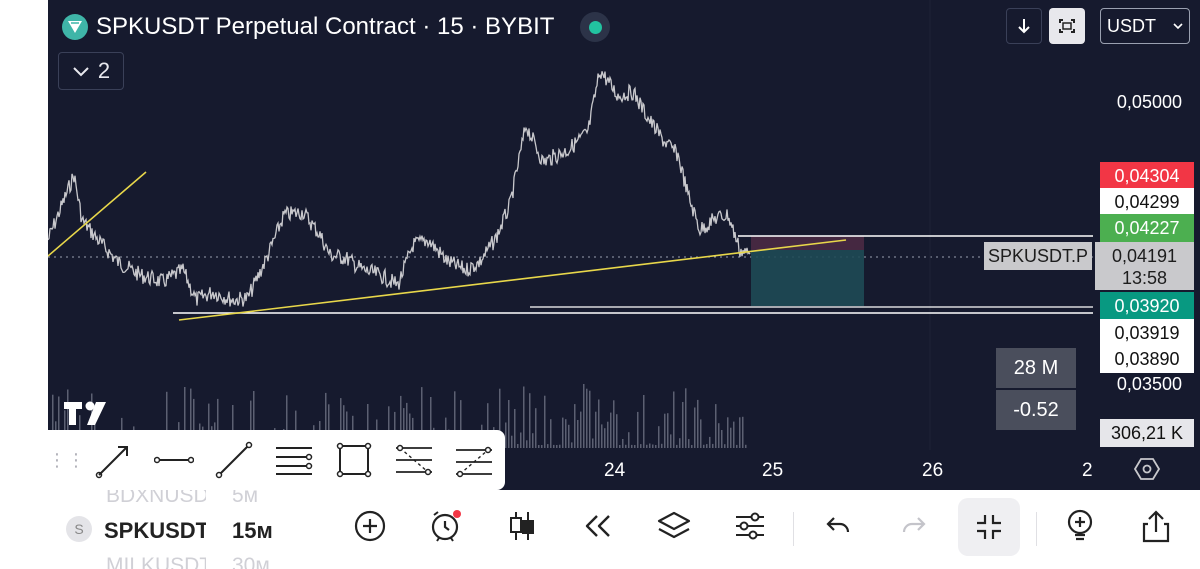 The height and width of the screenshot is (569, 1200). What do you see at coordinates (79, 529) in the screenshot?
I see `symbol-logo-icon: S` at bounding box center [79, 529].